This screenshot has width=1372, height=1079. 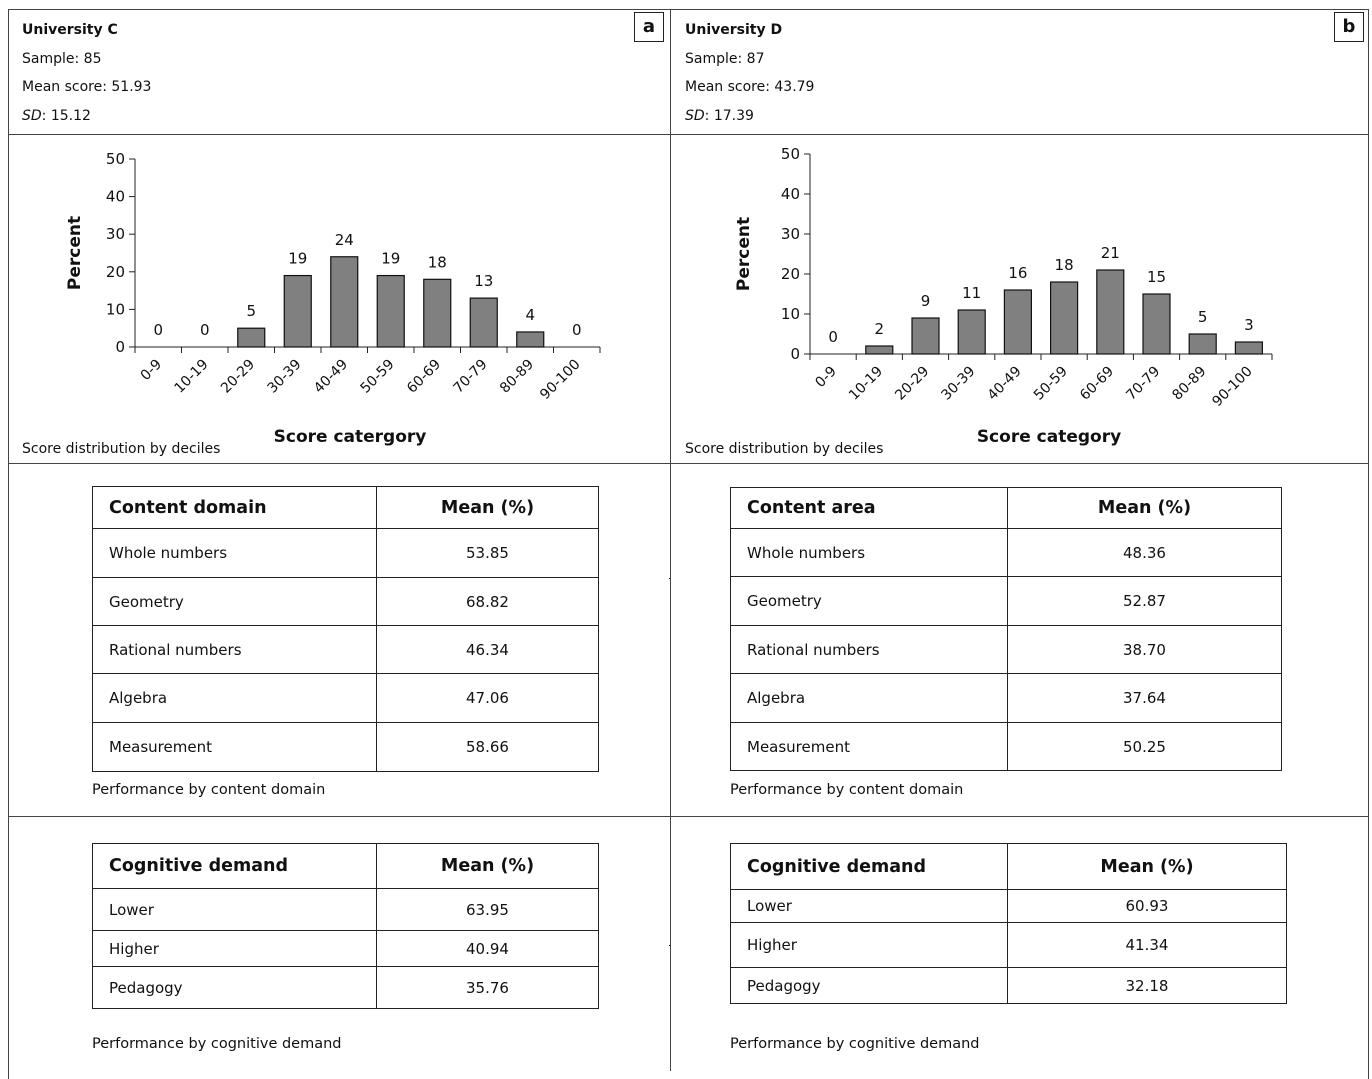 I want to click on mean-score: Mean score: 51.93, so click(x=87, y=87).